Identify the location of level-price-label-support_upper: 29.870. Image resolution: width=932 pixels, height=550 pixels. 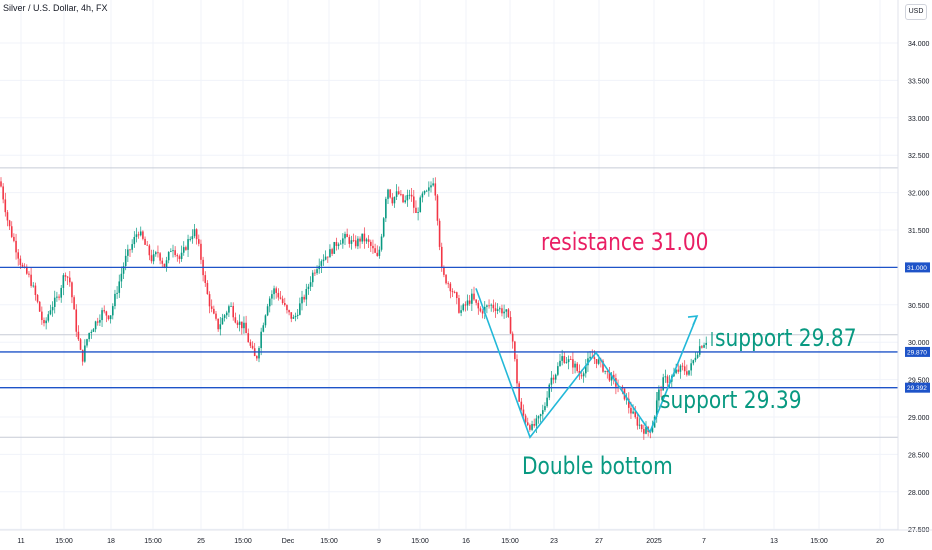
(917, 352).